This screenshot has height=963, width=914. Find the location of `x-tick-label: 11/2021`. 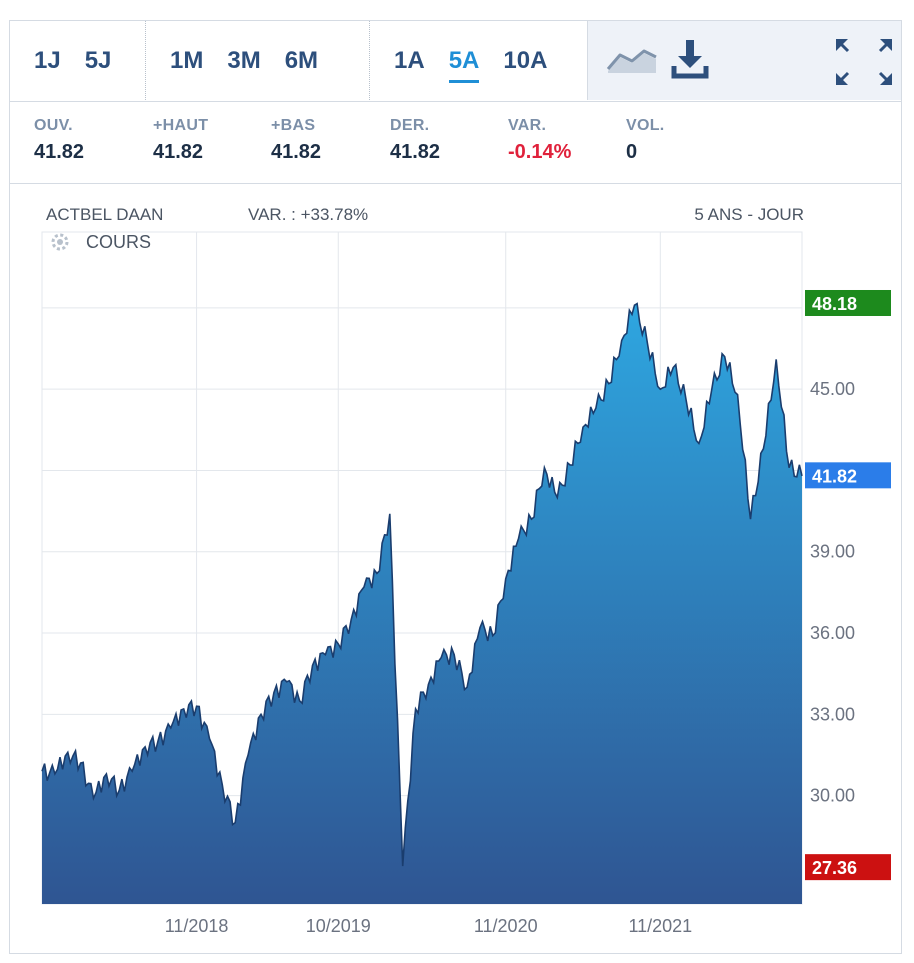

x-tick-label: 11/2021 is located at coordinates (660, 926).